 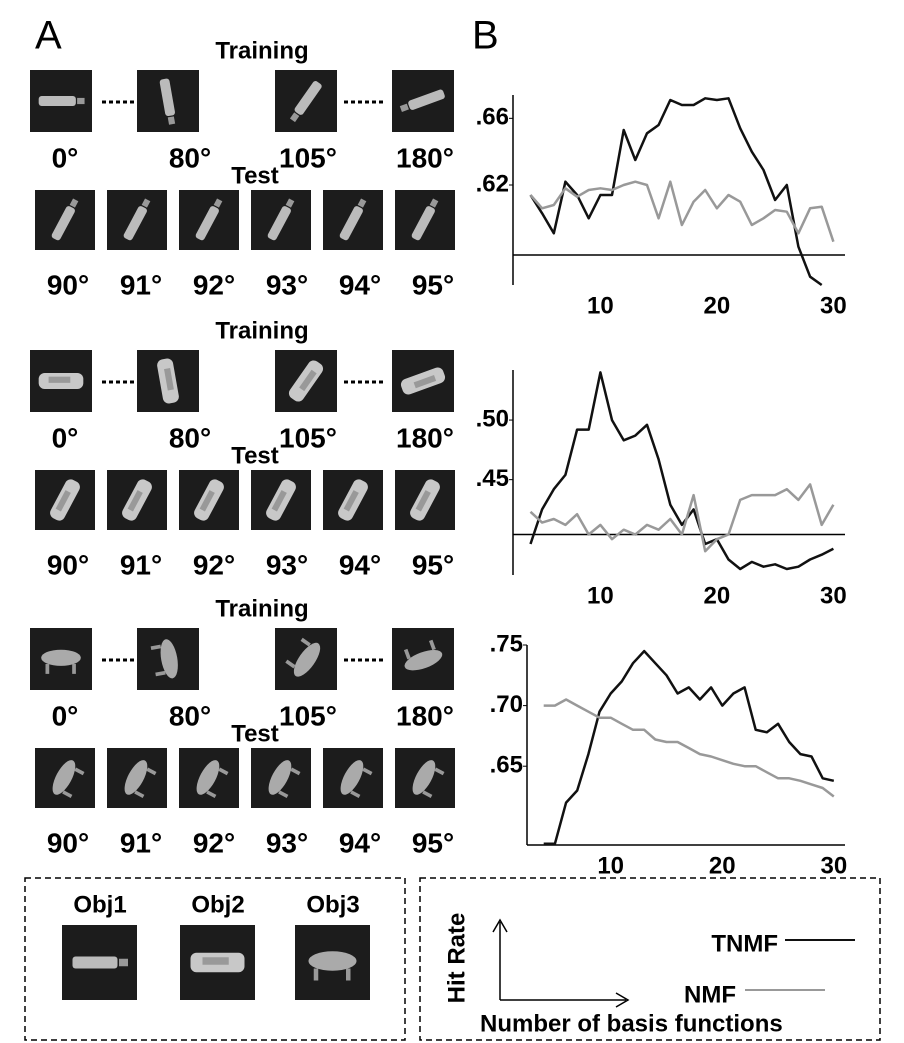 What do you see at coordinates (456, 958) in the screenshot?
I see `y-axis-label: Hit Rate` at bounding box center [456, 958].